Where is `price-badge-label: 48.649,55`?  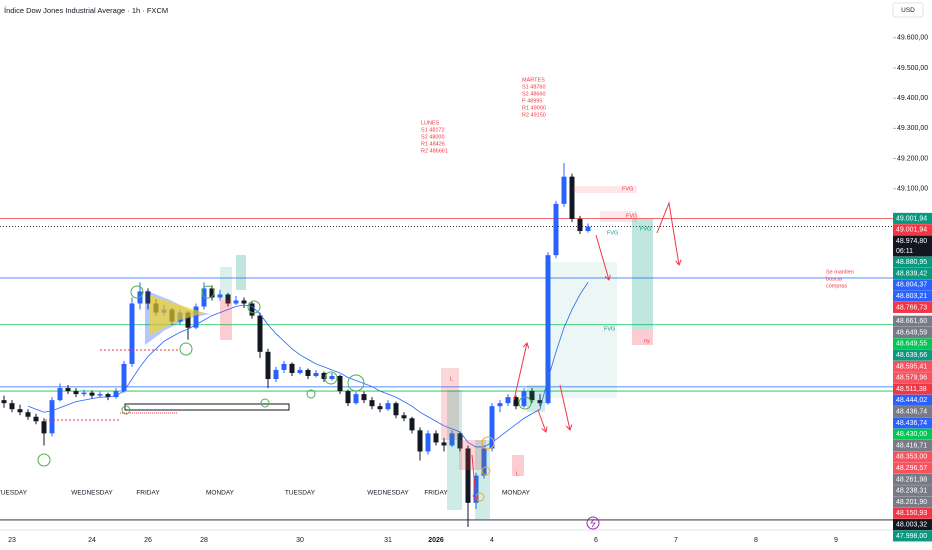
price-badge-label: 48.649,55 is located at coordinates (911, 344).